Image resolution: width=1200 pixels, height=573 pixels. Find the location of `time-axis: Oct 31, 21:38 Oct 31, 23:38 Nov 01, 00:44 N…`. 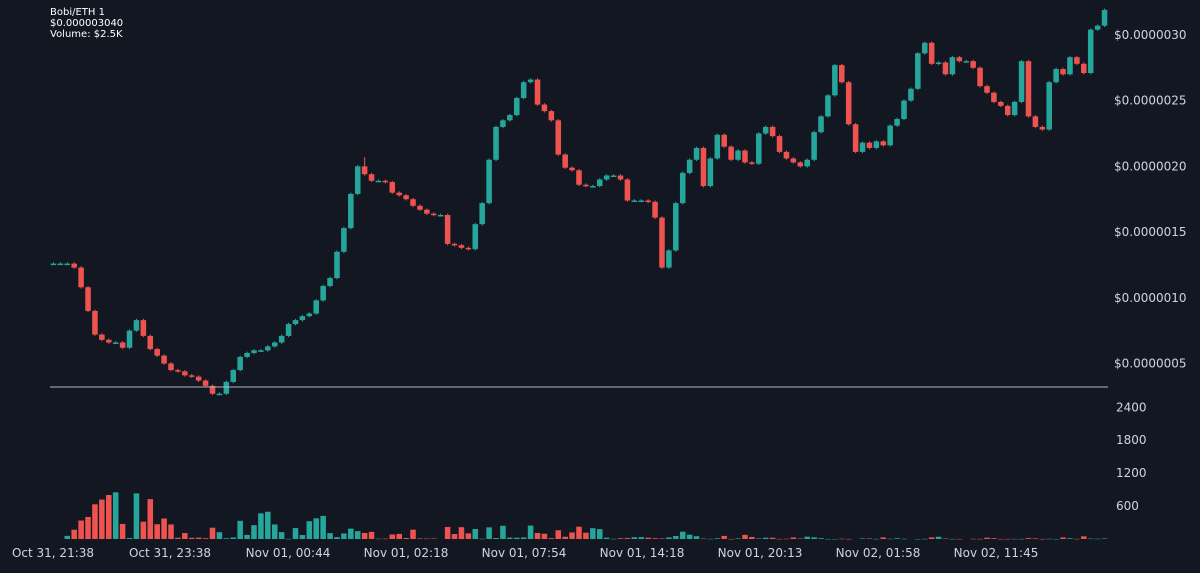

time-axis: Oct 31, 21:38 Oct 31, 23:38 Nov 01, 00:44 N… is located at coordinates (525, 553).